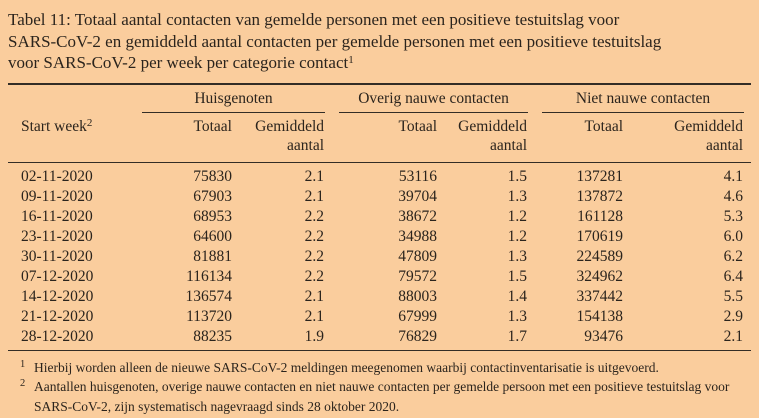 The width and height of the screenshot is (759, 418). Describe the element at coordinates (57, 316) in the screenshot. I see `start-week-cell: 21-12-2020` at that location.